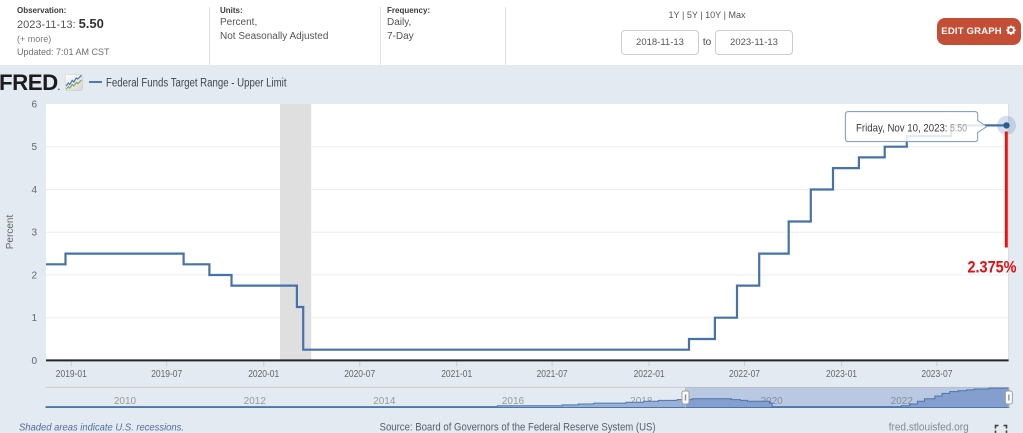  Describe the element at coordinates (10, 232) in the screenshot. I see `svg-text: Percent` at that location.